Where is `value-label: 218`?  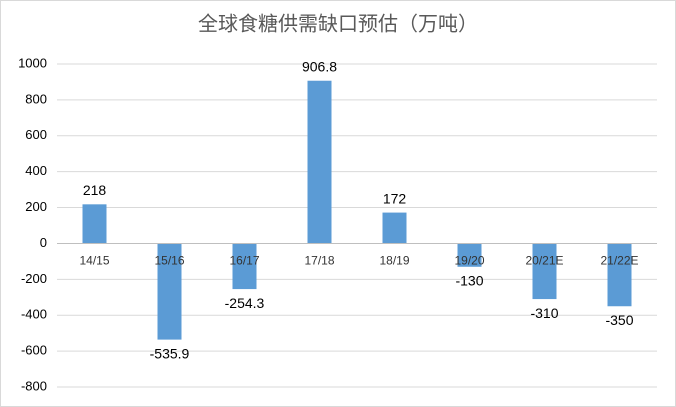
value-label: 218 is located at coordinates (95, 190).